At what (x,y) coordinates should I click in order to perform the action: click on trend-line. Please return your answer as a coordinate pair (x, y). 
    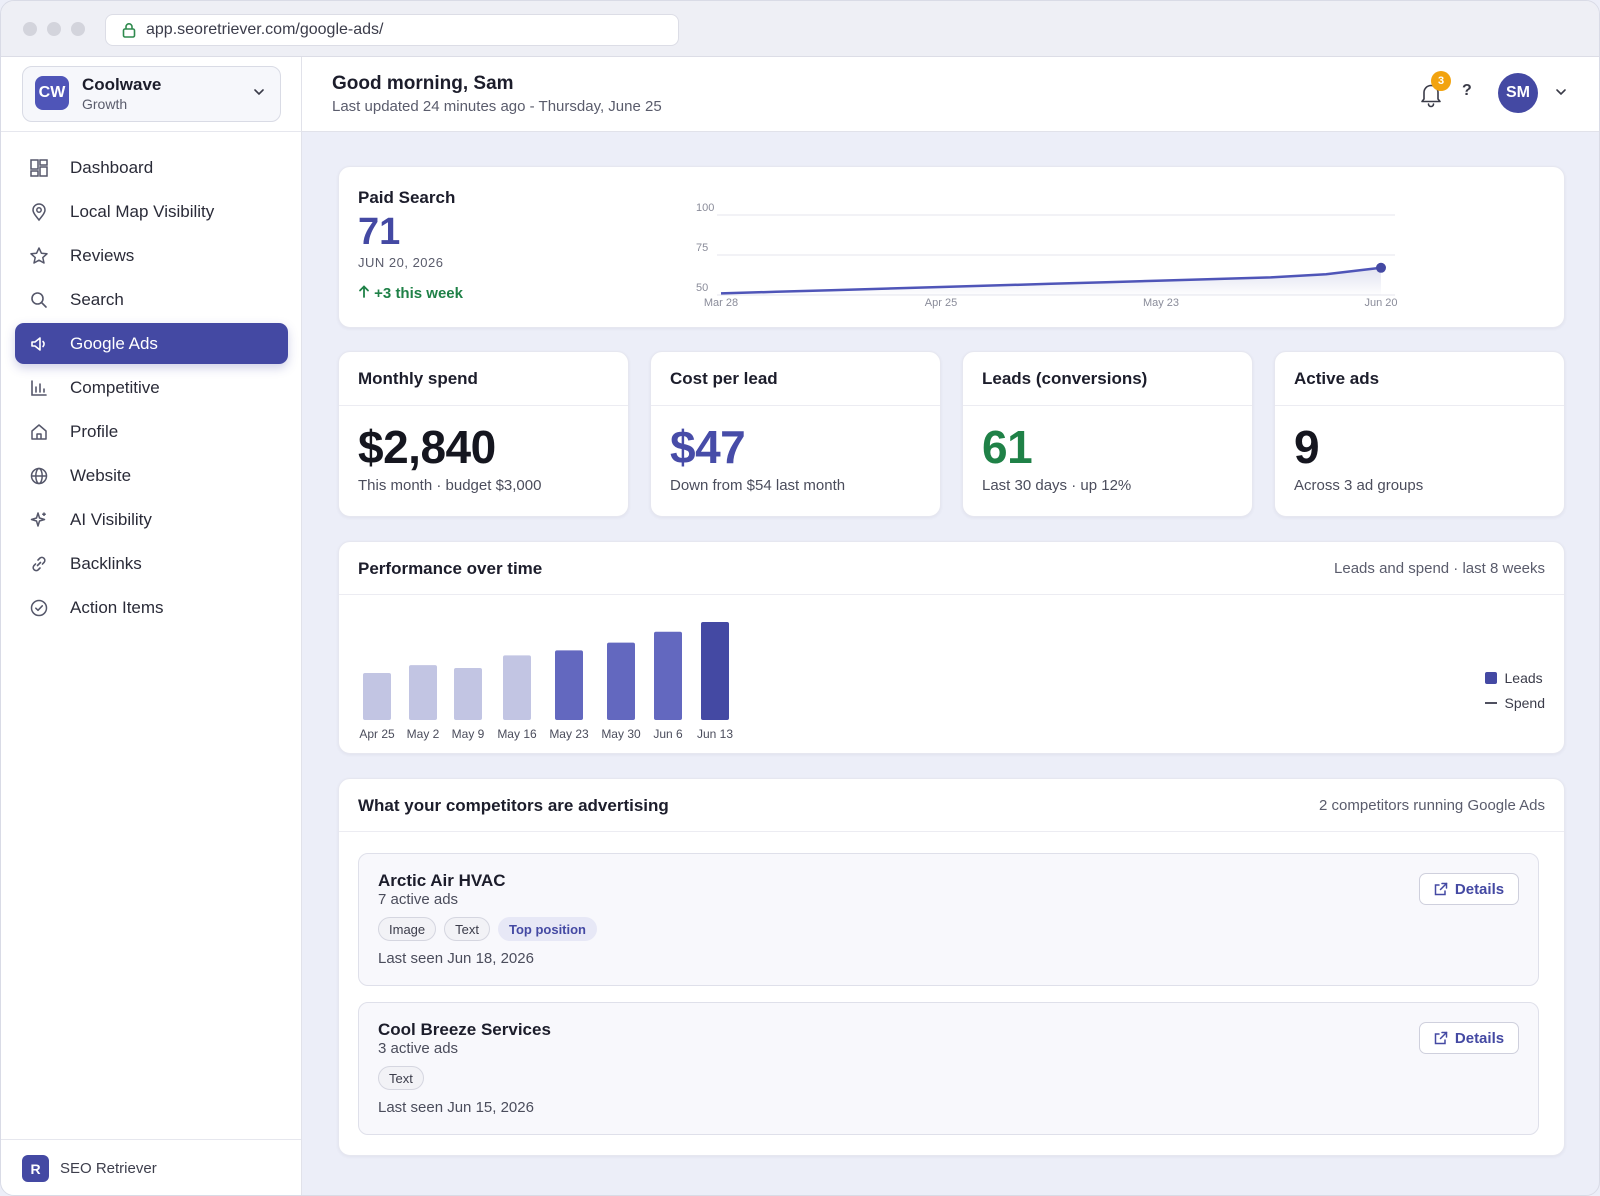
    Looking at the image, I should click on (1051, 280).